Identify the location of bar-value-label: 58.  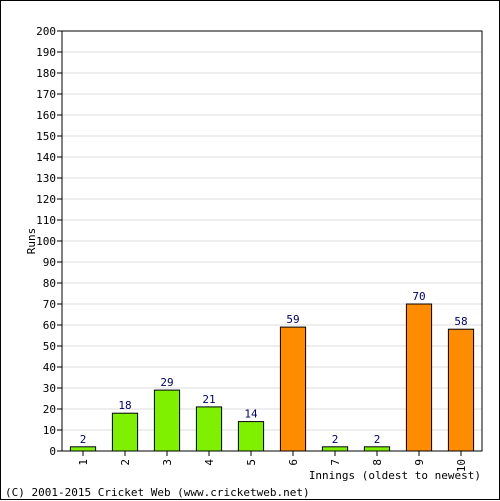
(460, 321).